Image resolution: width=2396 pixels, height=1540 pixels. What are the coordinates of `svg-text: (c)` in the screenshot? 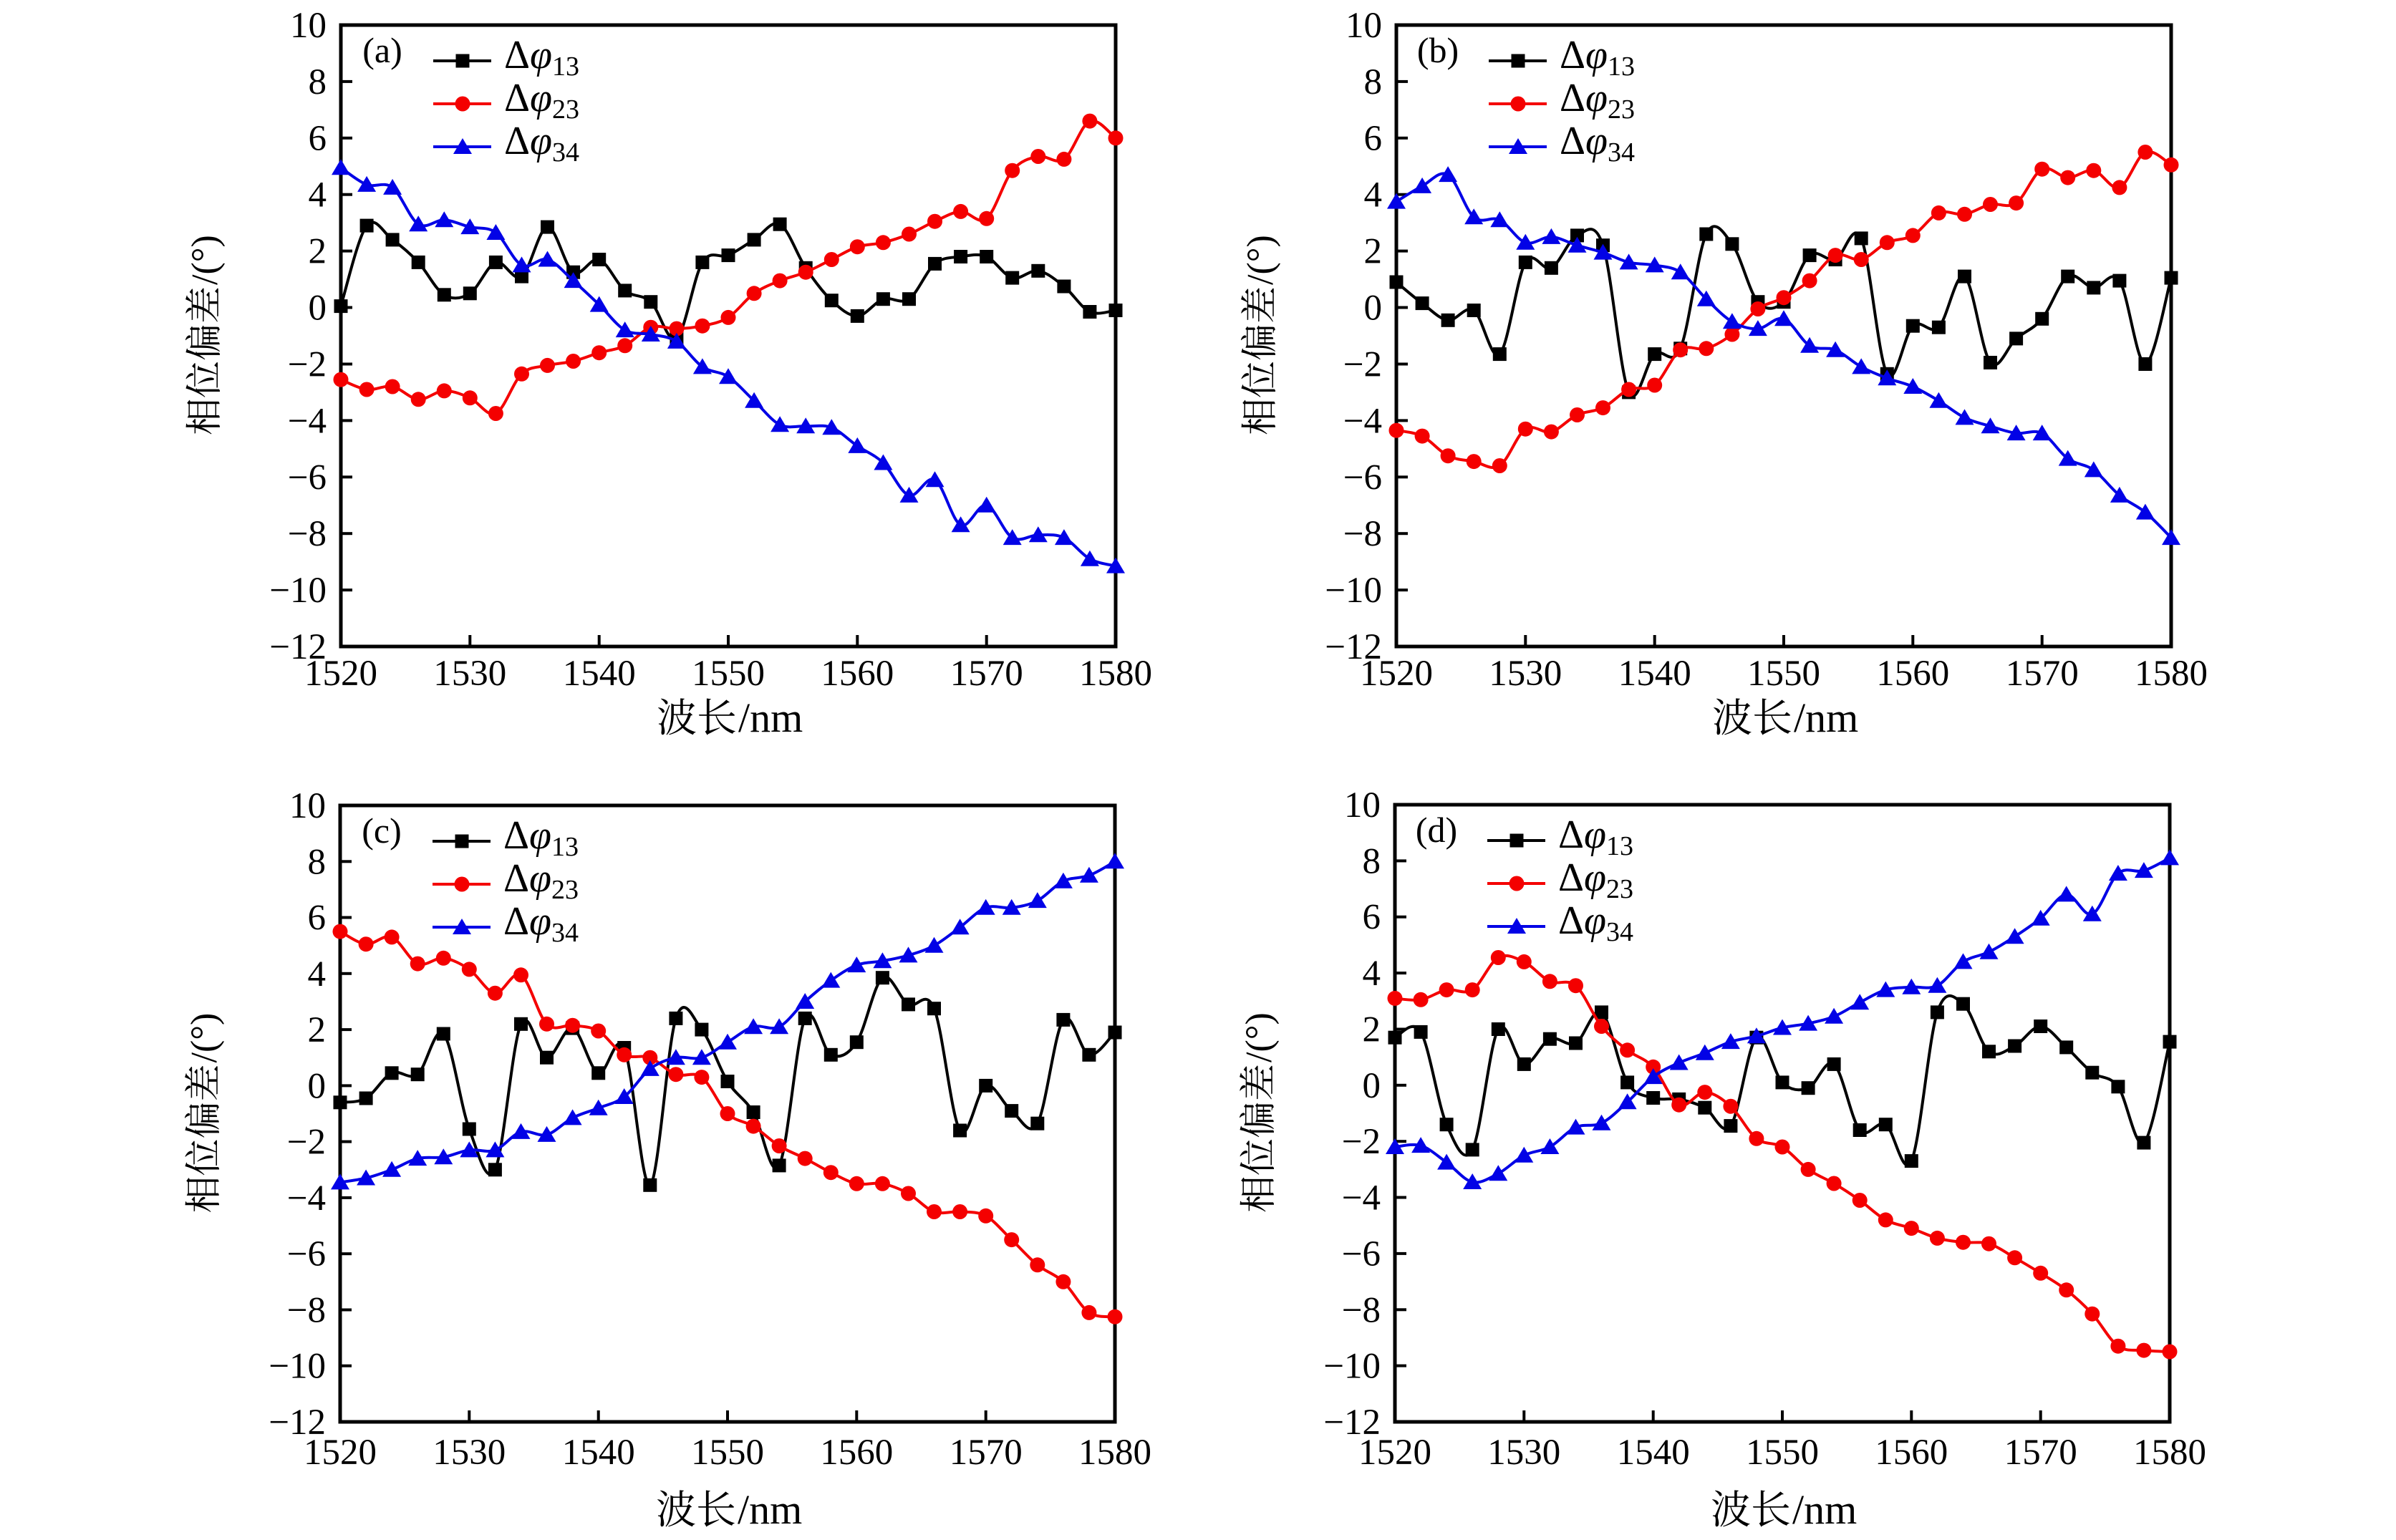 It's located at (382, 831).